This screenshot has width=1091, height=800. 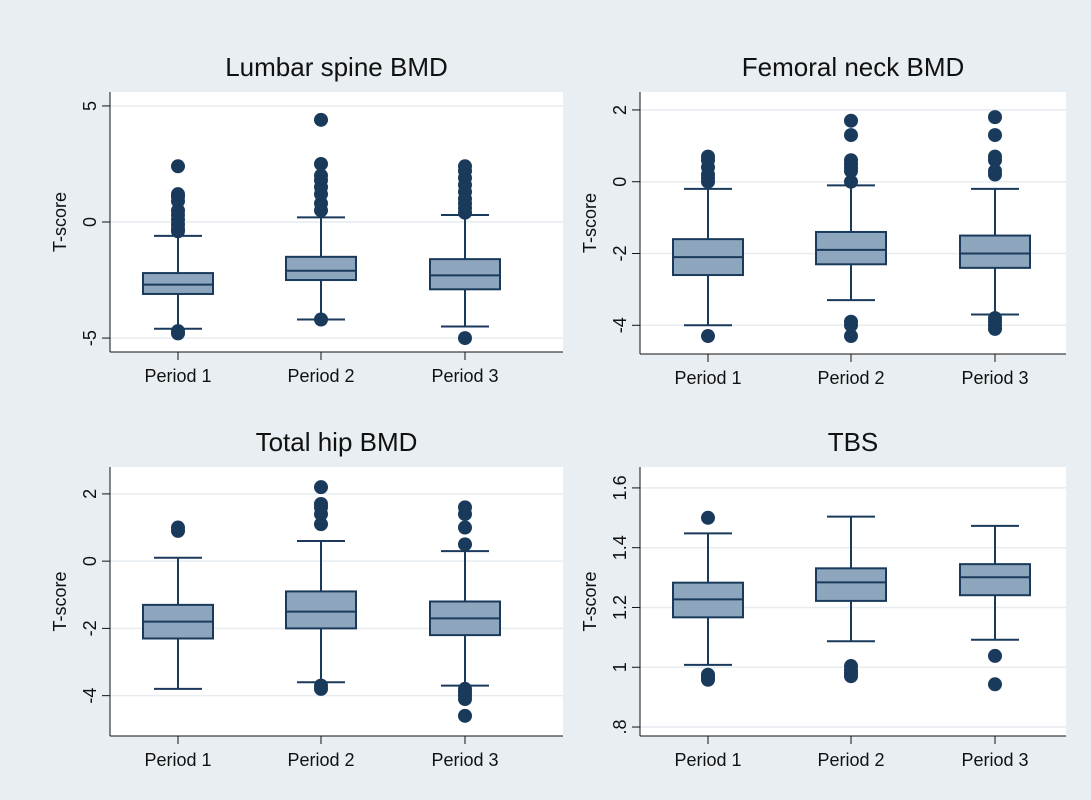 I want to click on y-tick-label: 1.2, so click(x=620, y=607).